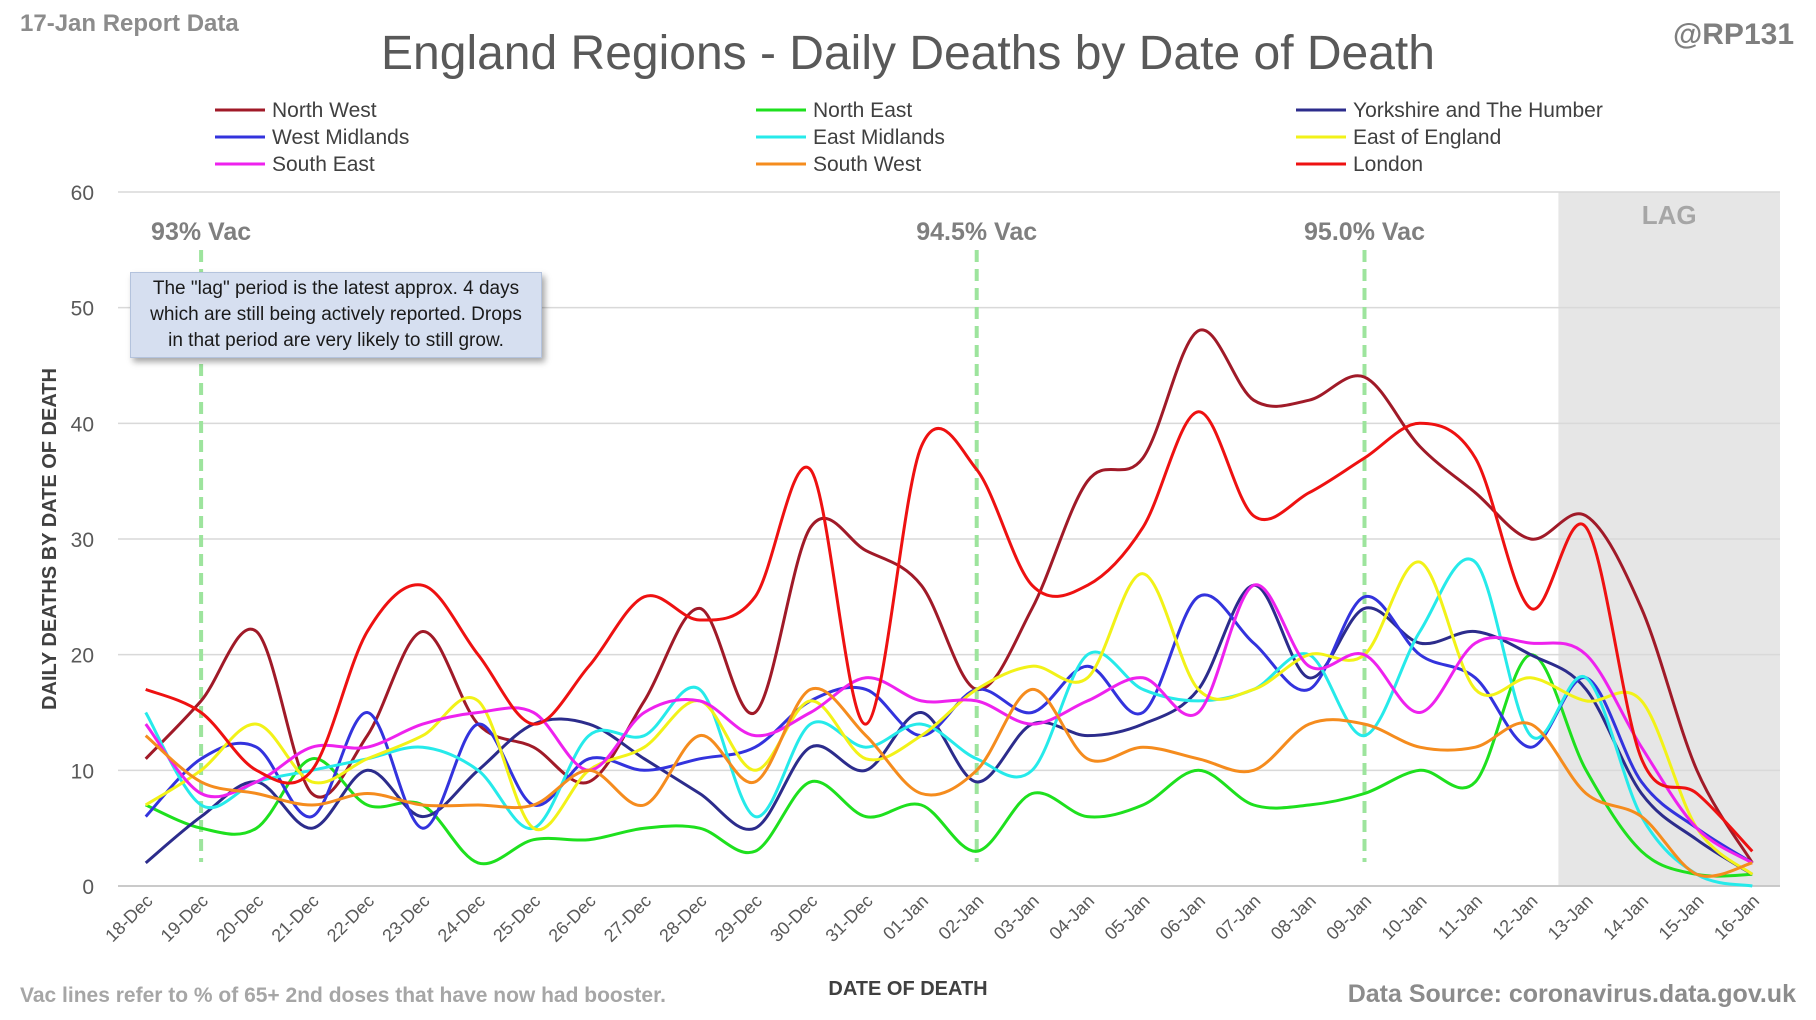  Describe the element at coordinates (1571, 994) in the screenshot. I see `data-source: Data Source: coronavirus.data.gov.uk` at that location.